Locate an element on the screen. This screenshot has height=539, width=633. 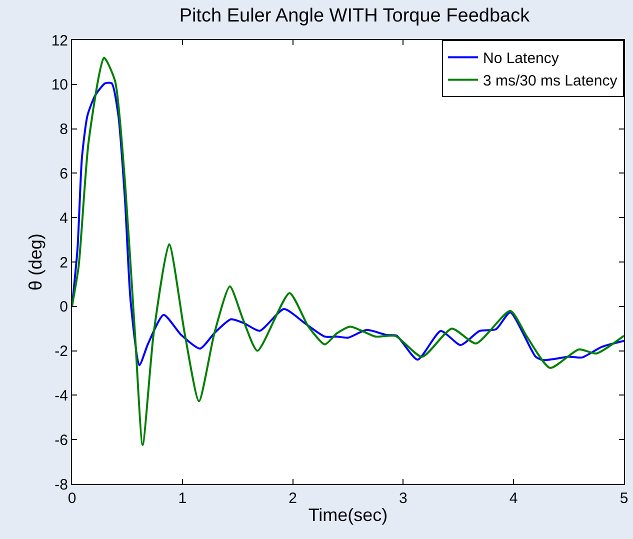
x-tick-label: 4 is located at coordinates (513, 498).